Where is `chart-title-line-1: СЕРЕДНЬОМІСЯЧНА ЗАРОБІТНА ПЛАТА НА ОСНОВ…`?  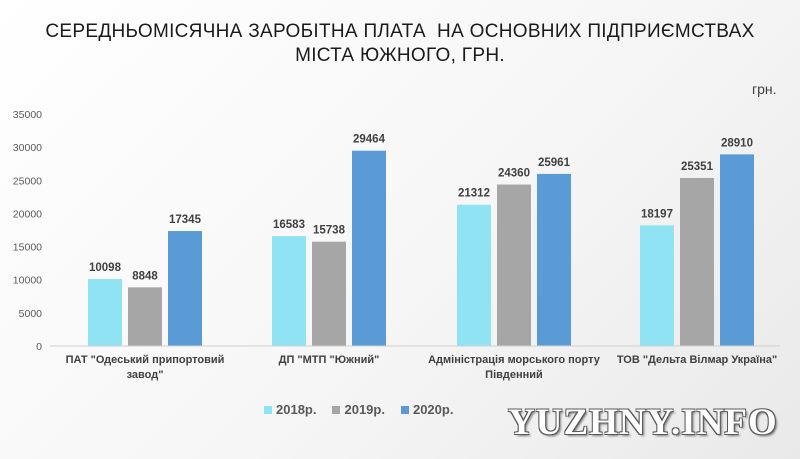 chart-title-line-1: СЕРЕДНЬОМІСЯЧНА ЗАРОБІТНА ПЛАТА НА ОСНОВ… is located at coordinates (400, 31).